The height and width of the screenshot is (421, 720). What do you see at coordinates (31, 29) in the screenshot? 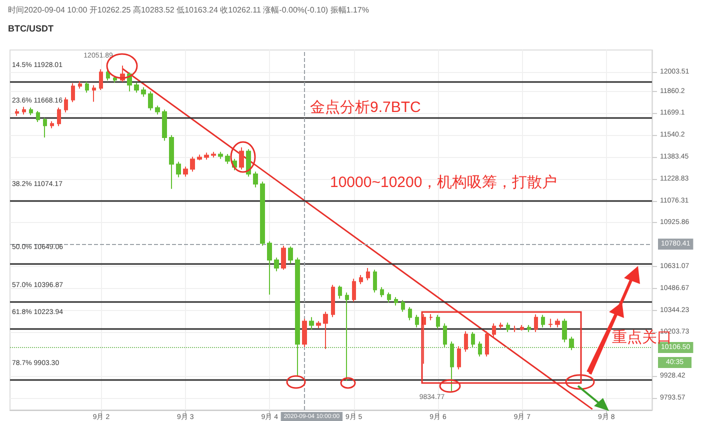
I see `chart-title: BTC/USDT` at bounding box center [31, 29].